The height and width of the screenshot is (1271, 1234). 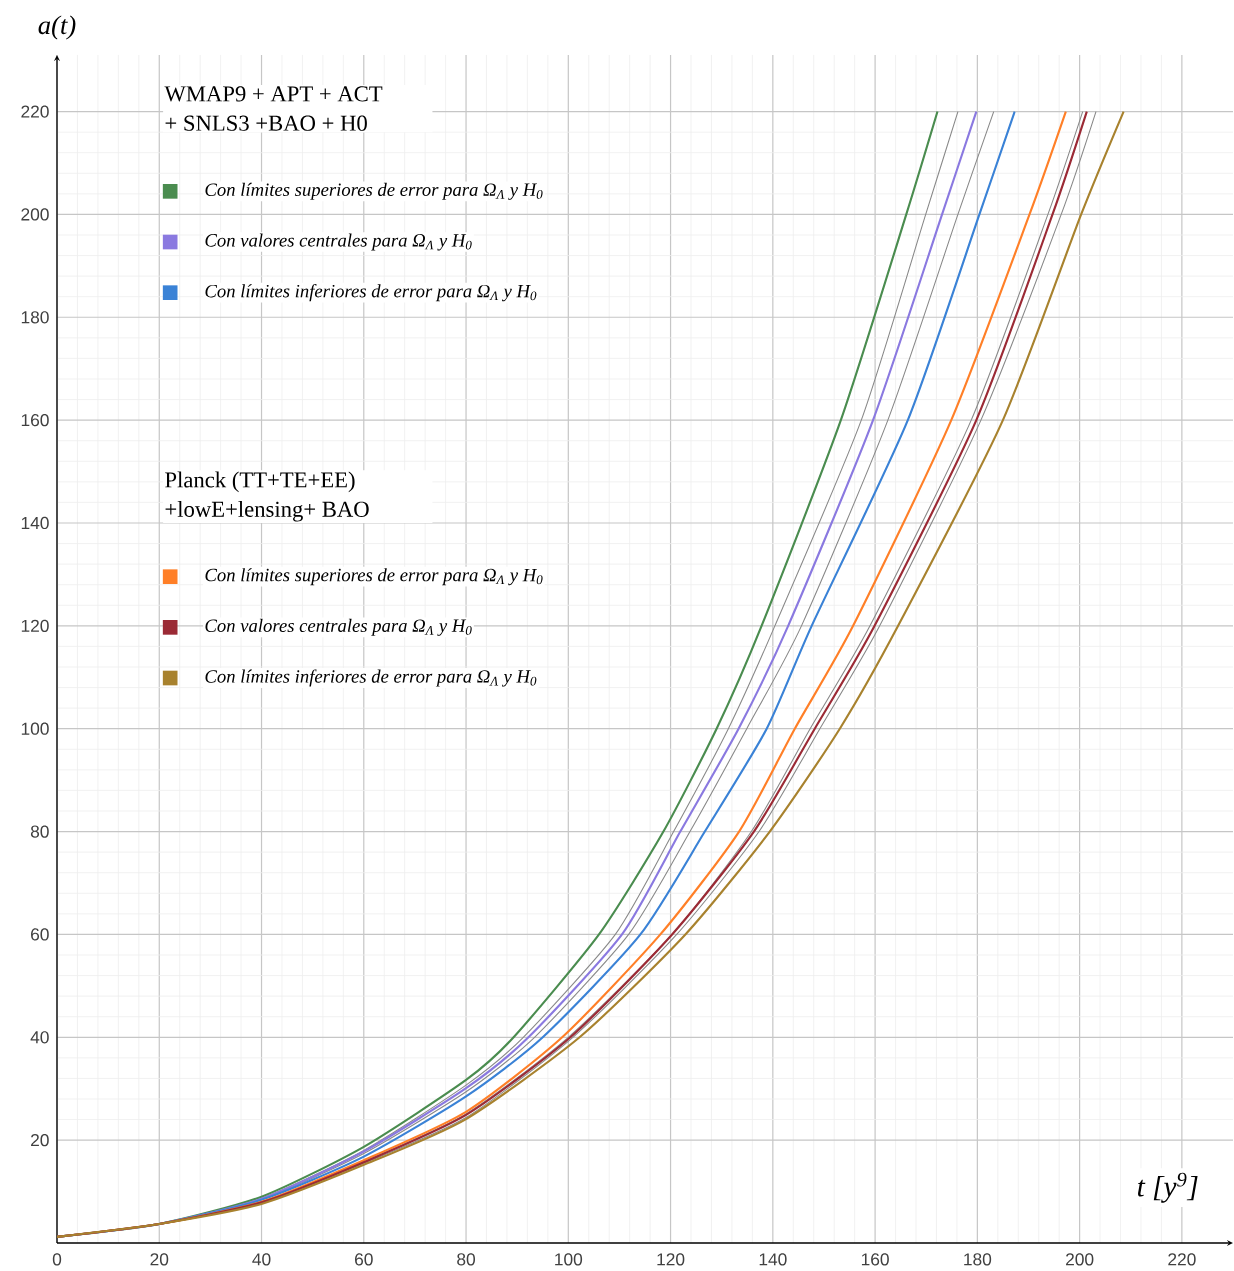 What do you see at coordinates (35, 317) in the screenshot?
I see `y-tick-label: 180` at bounding box center [35, 317].